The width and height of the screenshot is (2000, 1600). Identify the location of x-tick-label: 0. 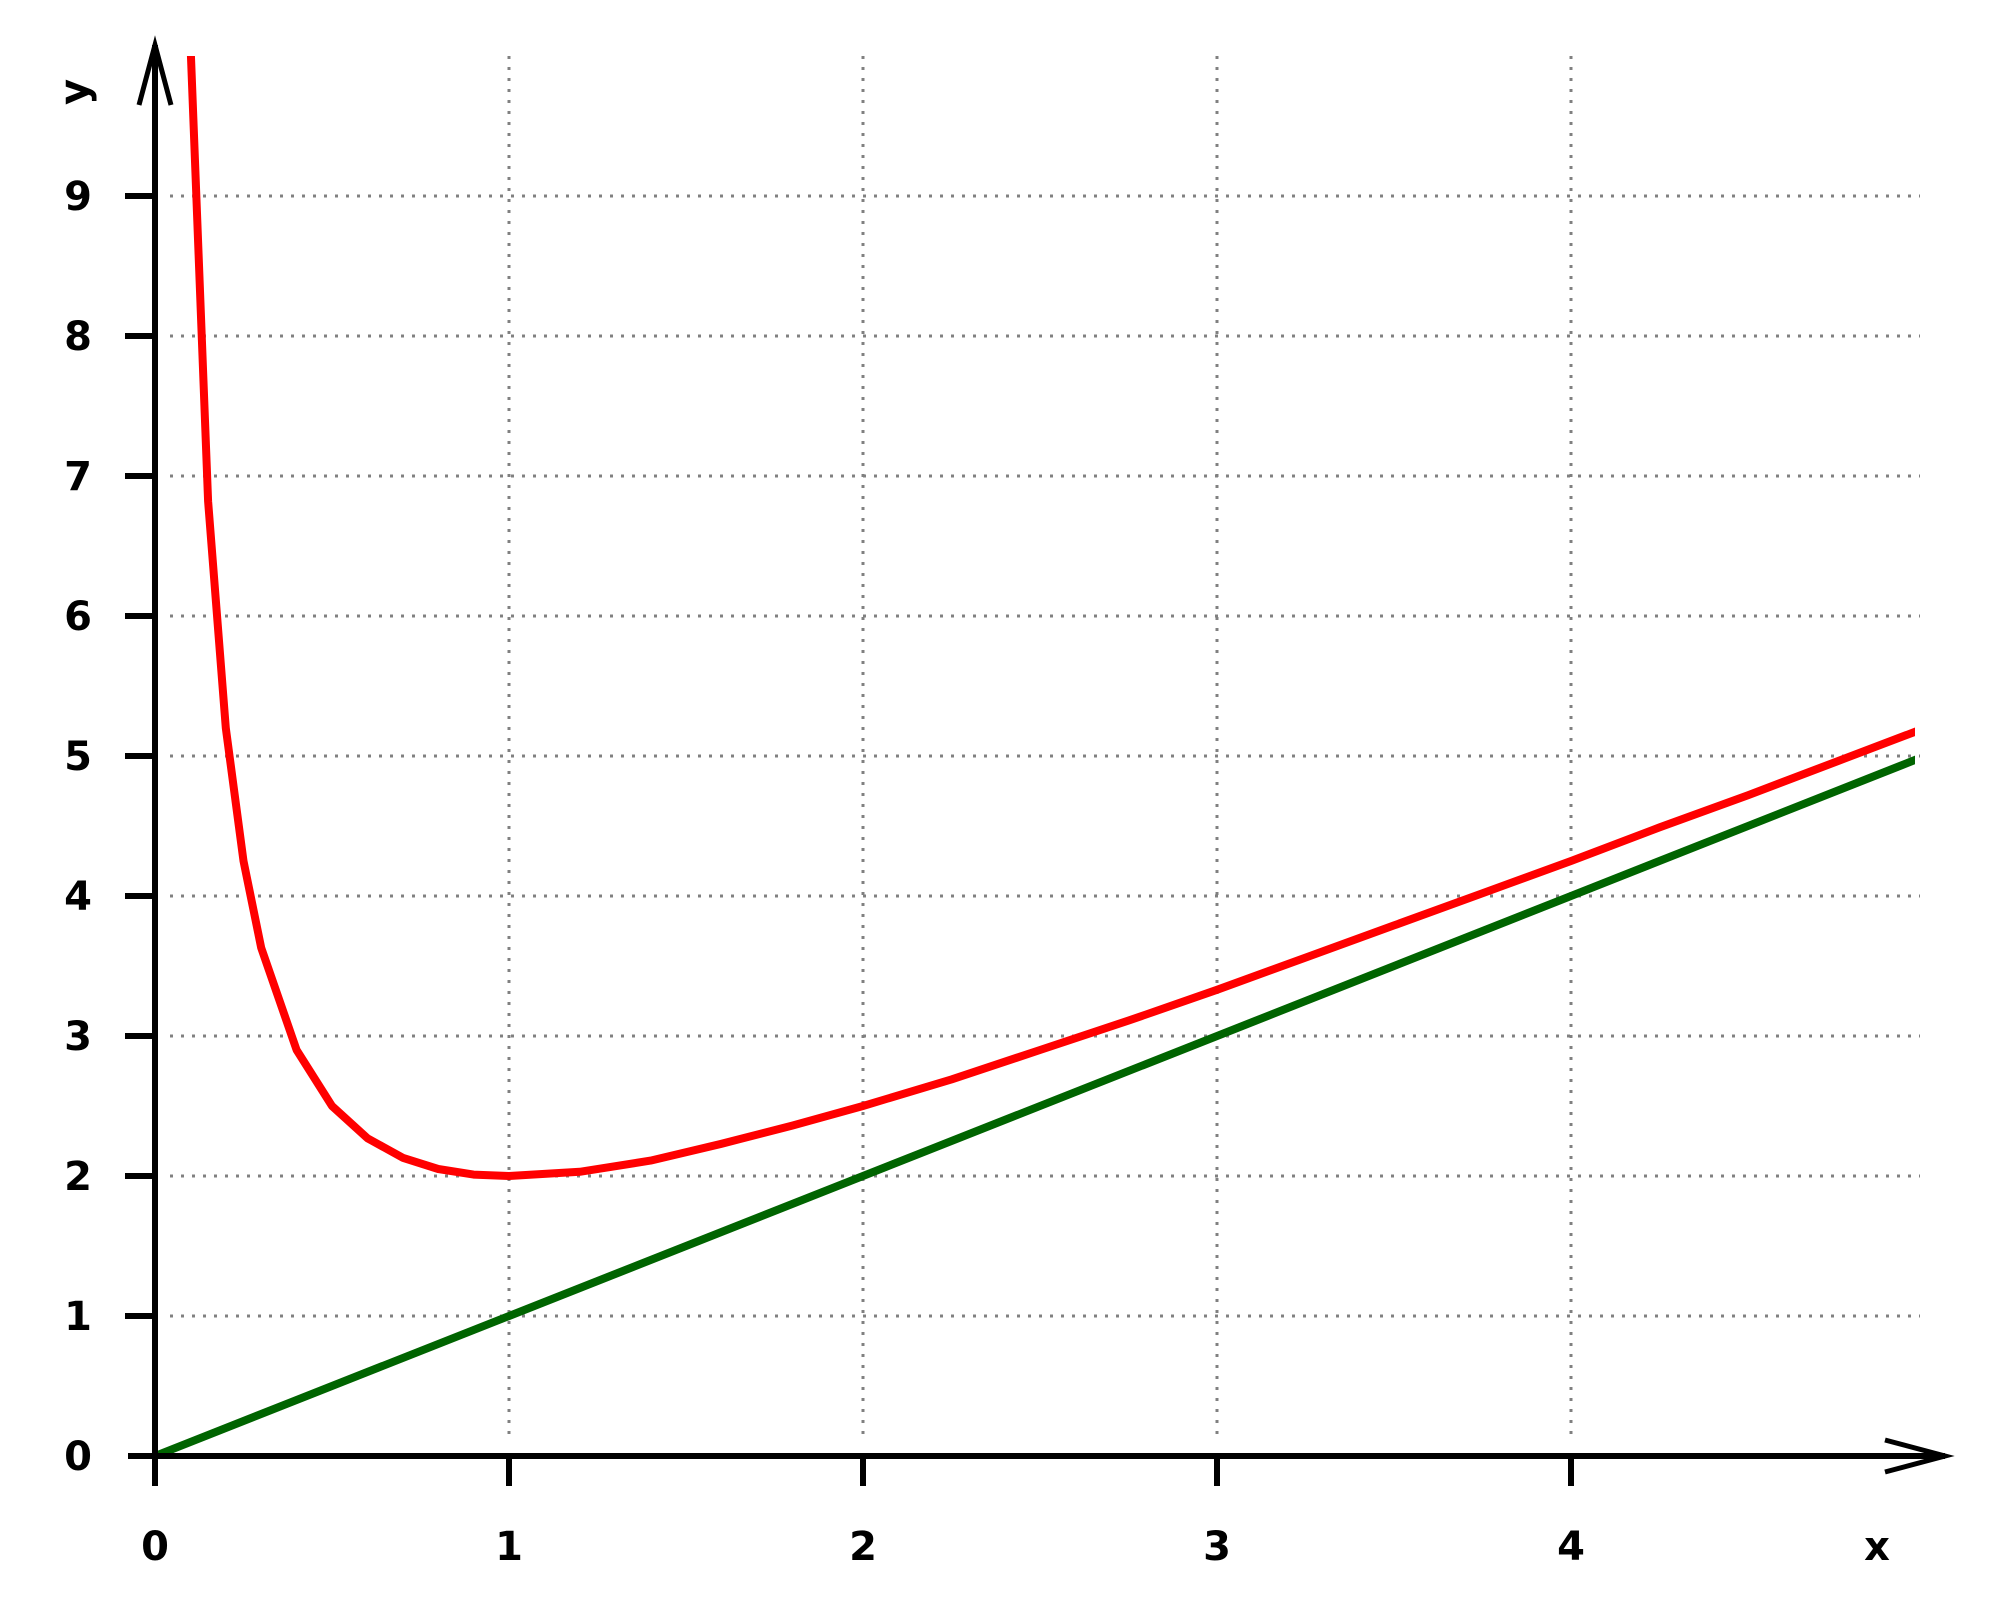
(155, 1547).